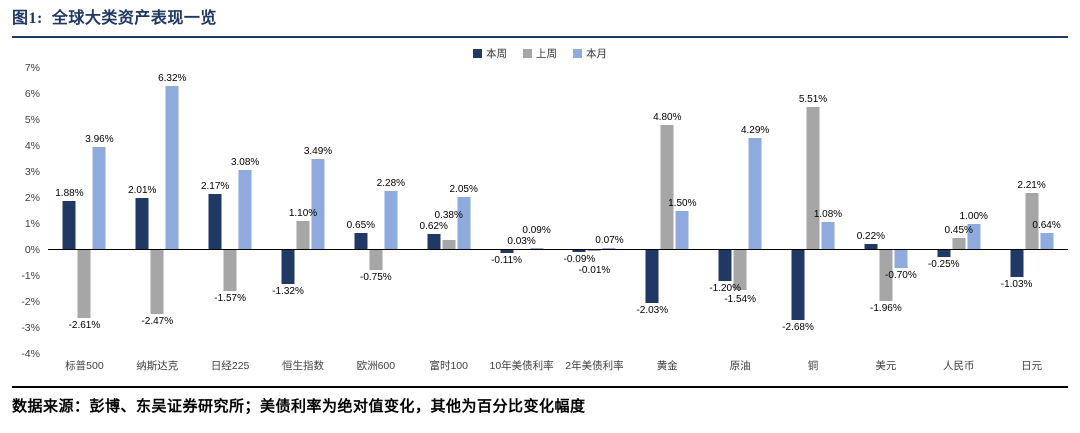 The height and width of the screenshot is (433, 1080). I want to click on y-axis-tick-label: 1%, so click(32, 224).